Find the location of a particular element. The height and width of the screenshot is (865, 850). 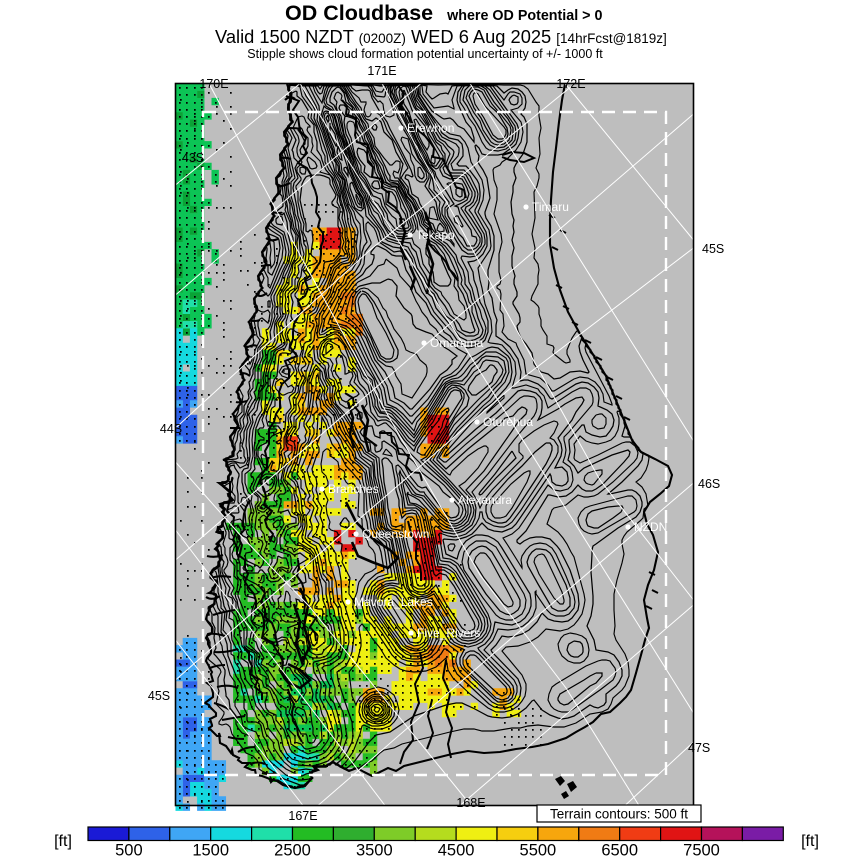

svg-text: 170E is located at coordinates (213, 84).